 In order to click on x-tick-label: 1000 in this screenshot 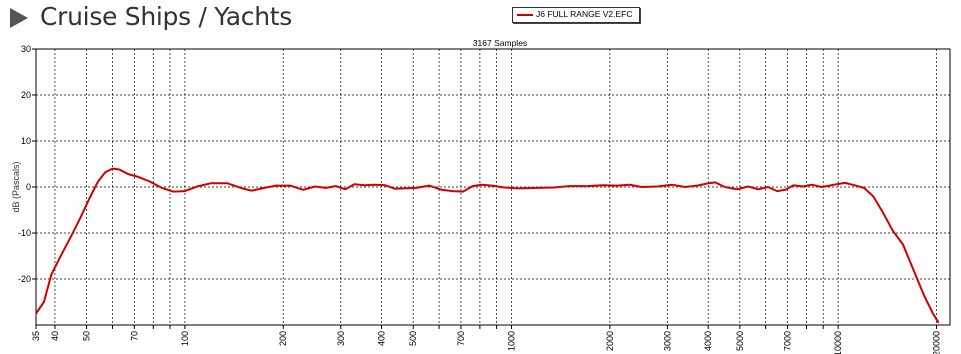, I will do `click(512, 341)`.